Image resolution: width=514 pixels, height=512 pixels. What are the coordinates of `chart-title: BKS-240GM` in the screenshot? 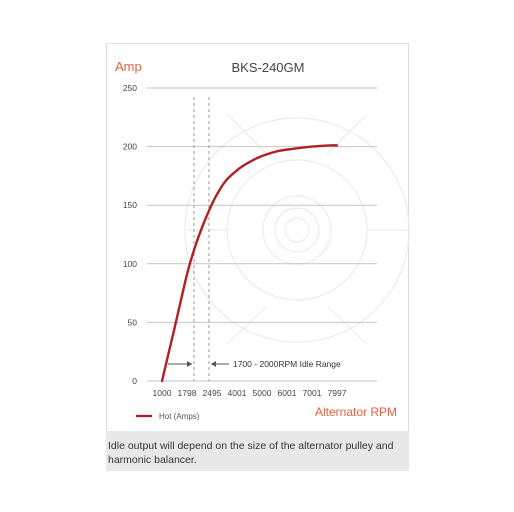 It's located at (268, 67).